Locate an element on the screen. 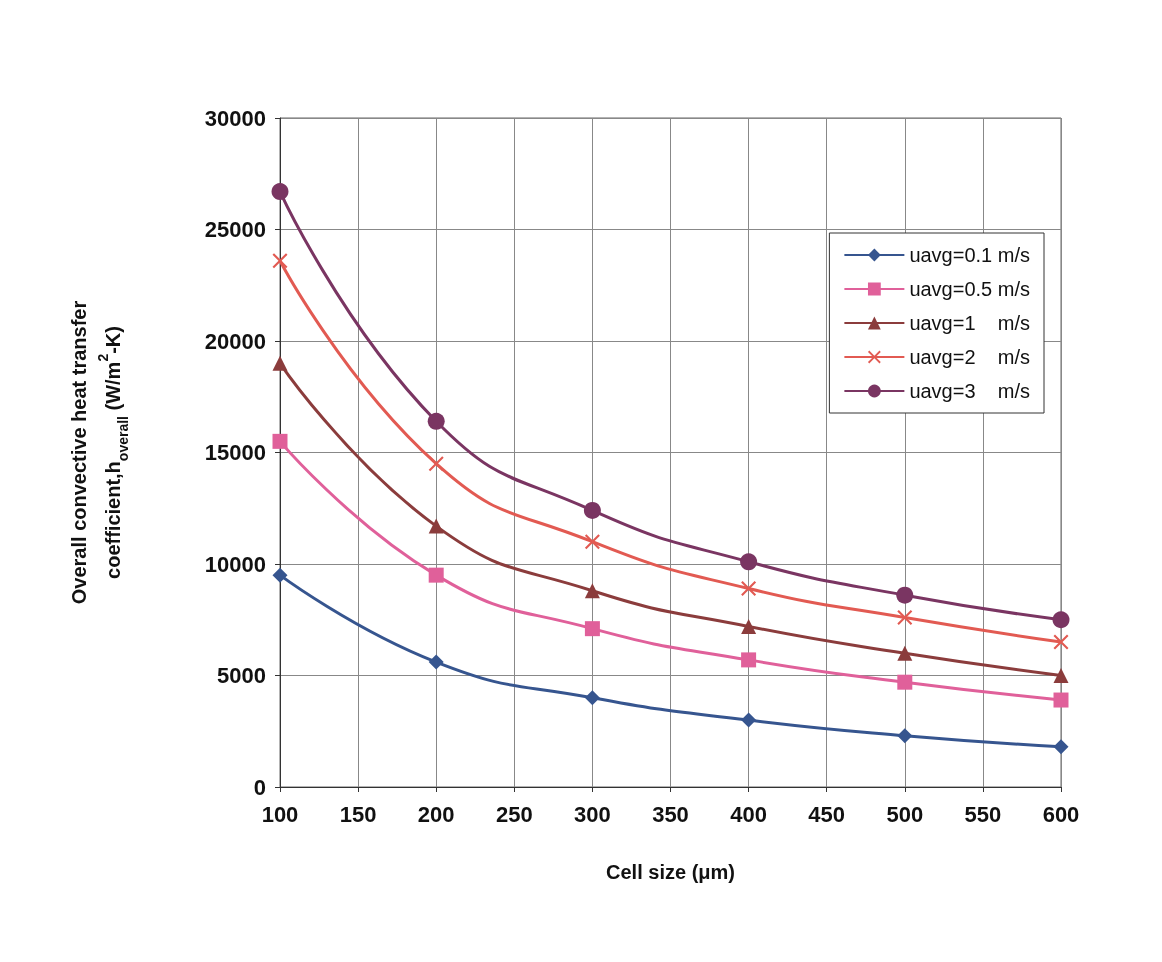 This screenshot has height=962, width=1162. y-tick-label: 20000 is located at coordinates (235, 341).